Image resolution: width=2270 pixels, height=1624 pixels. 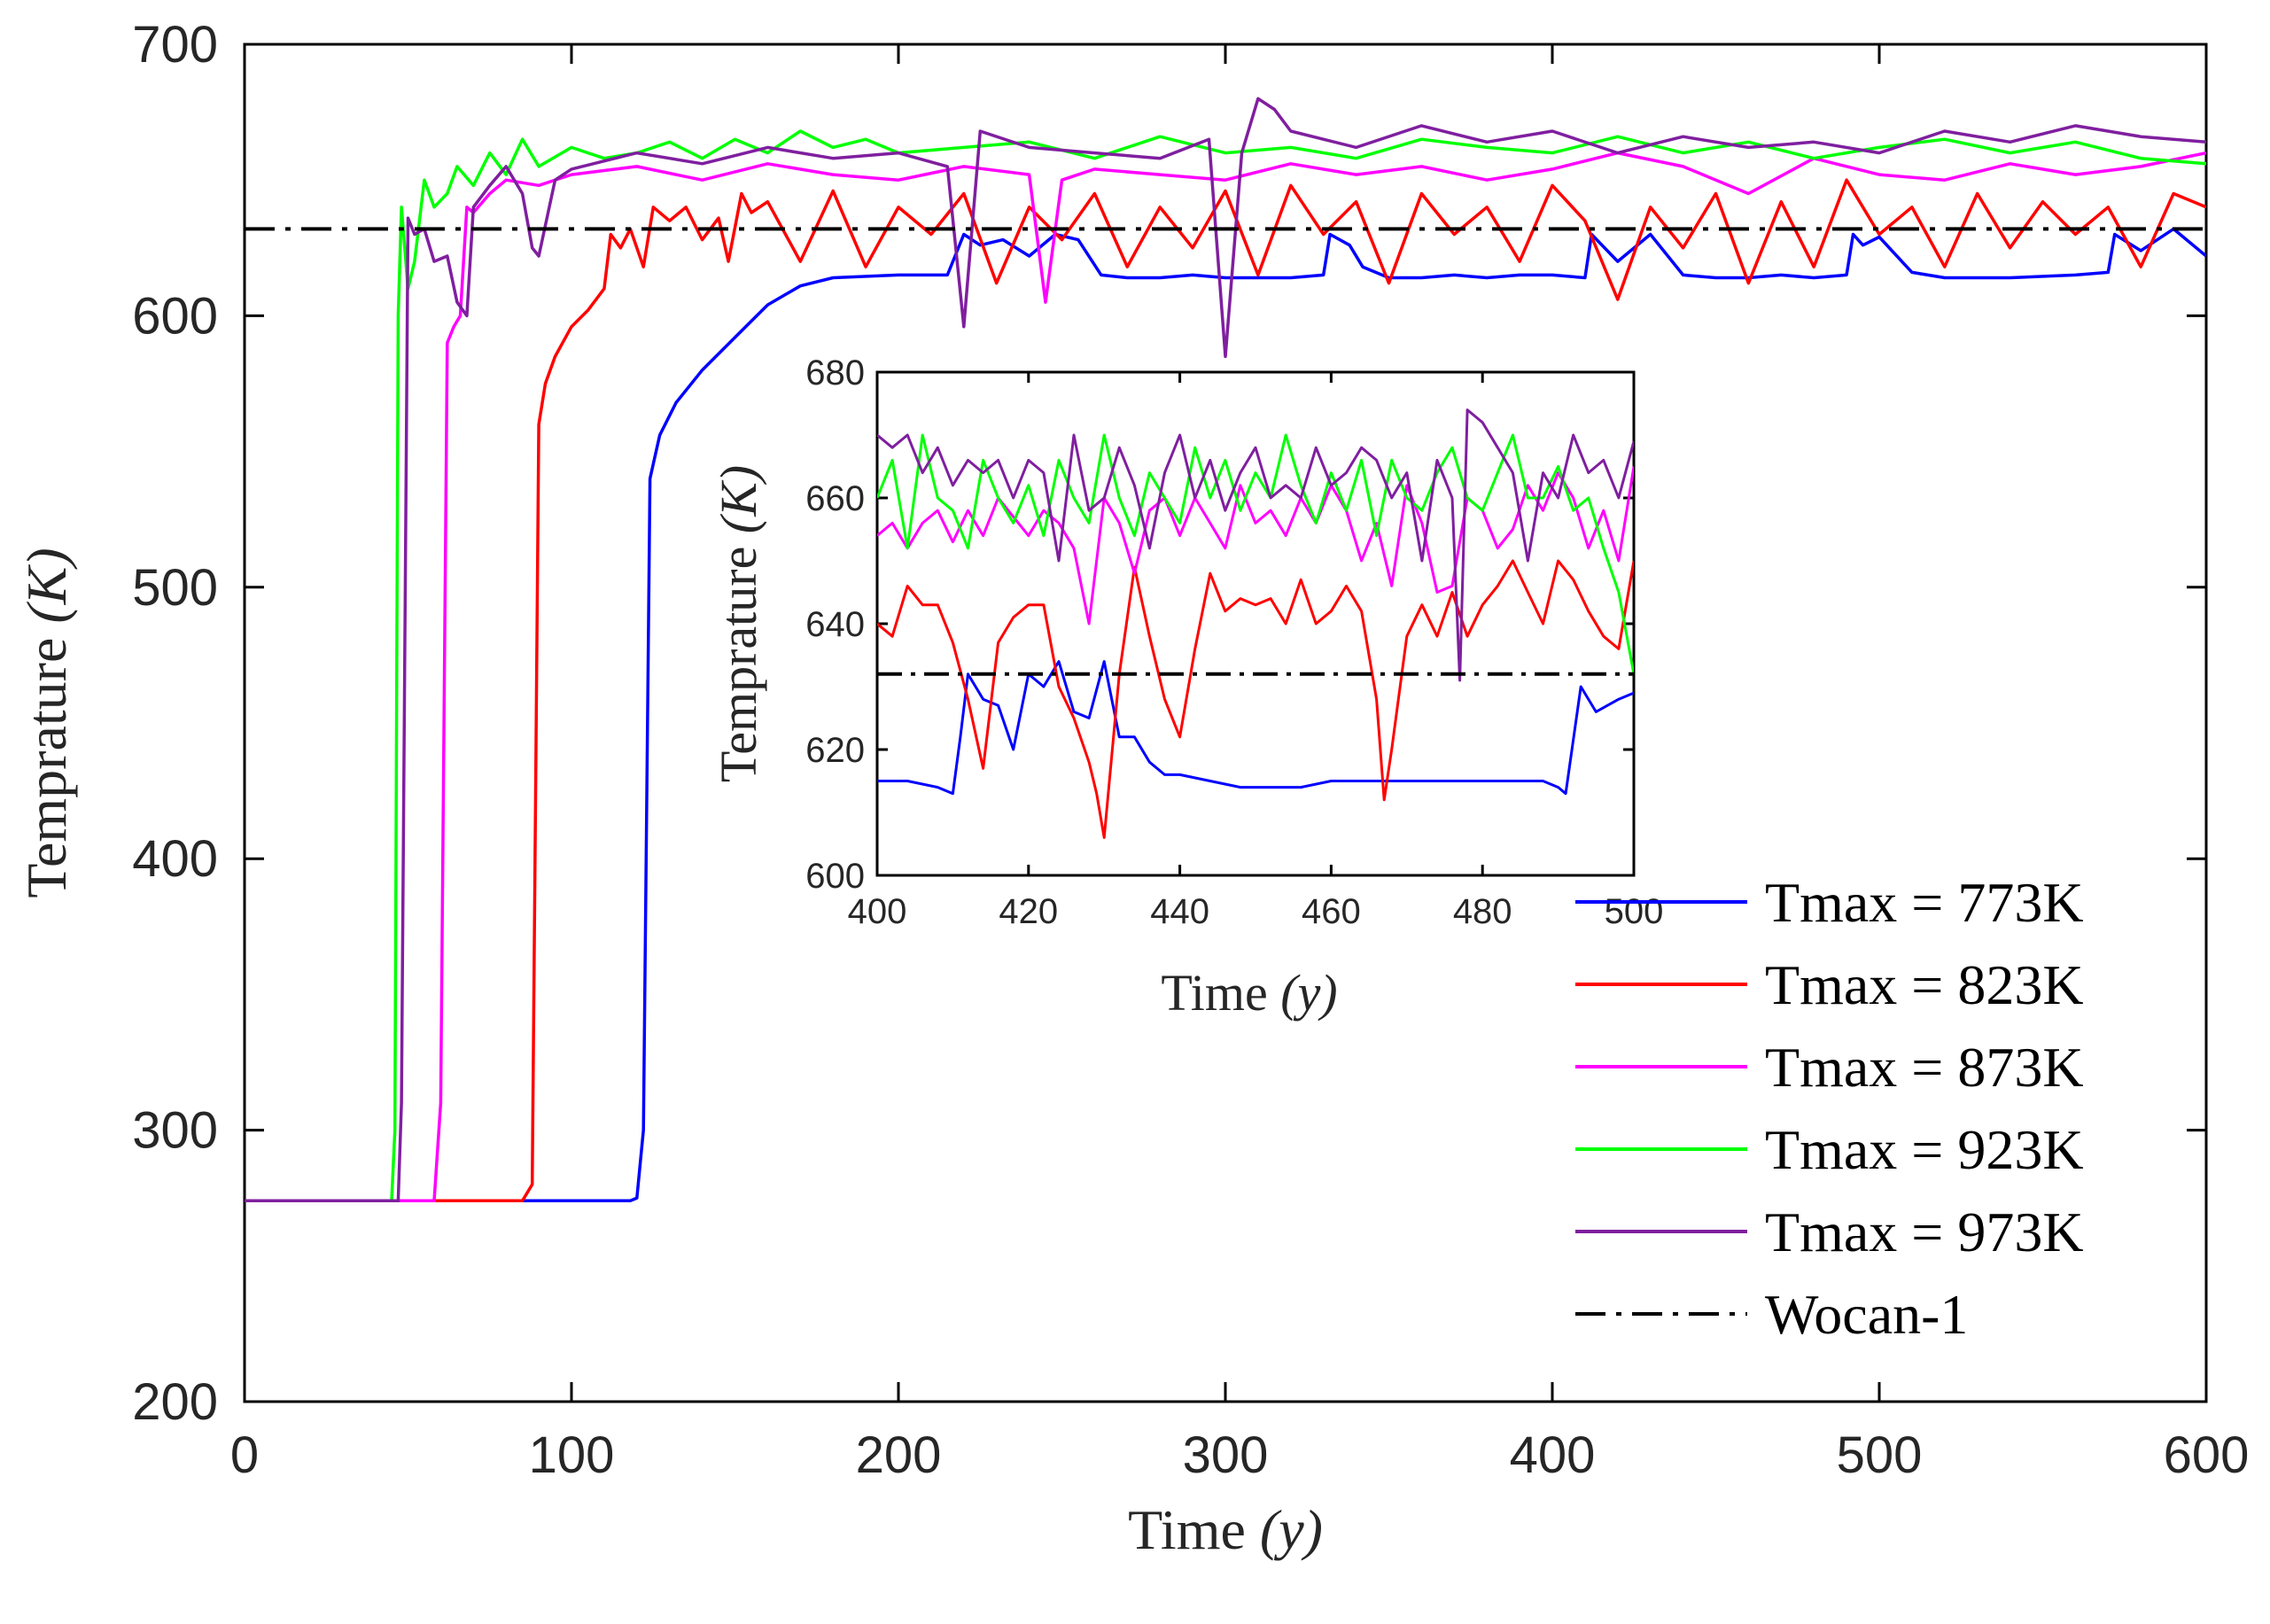 What do you see at coordinates (1226, 1455) in the screenshot?
I see `main-x-tick-label: 300` at bounding box center [1226, 1455].